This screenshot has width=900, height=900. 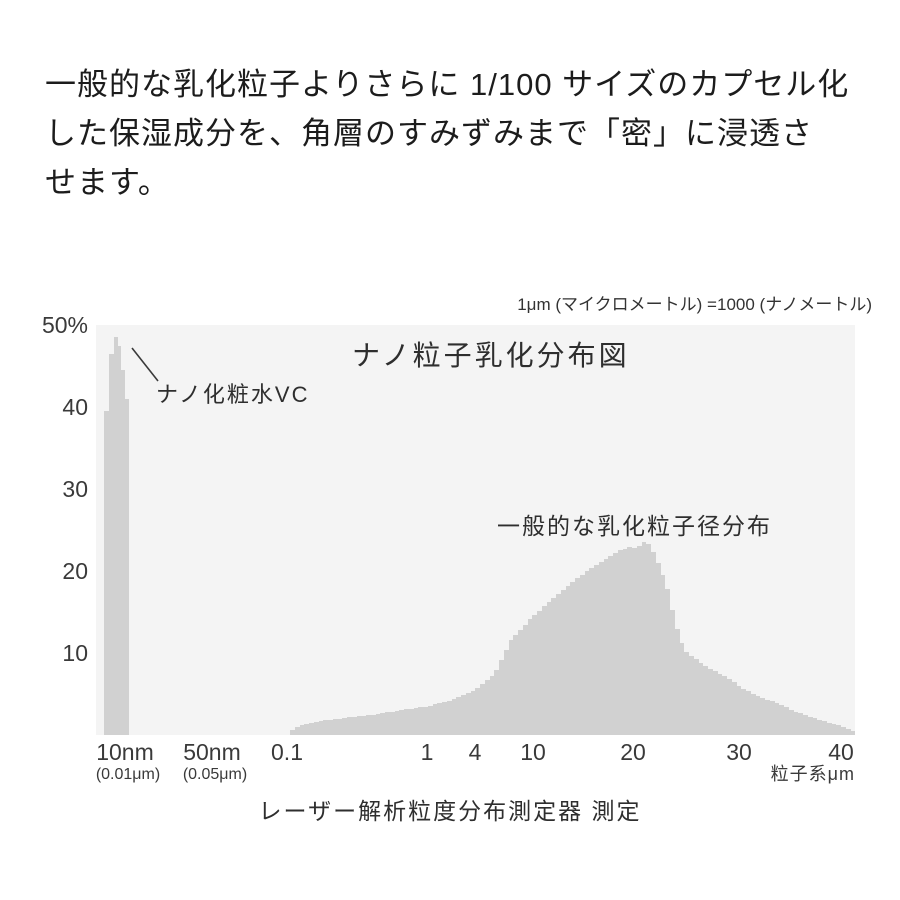 I want to click on x-tick-label: 50nm, so click(x=212, y=752).